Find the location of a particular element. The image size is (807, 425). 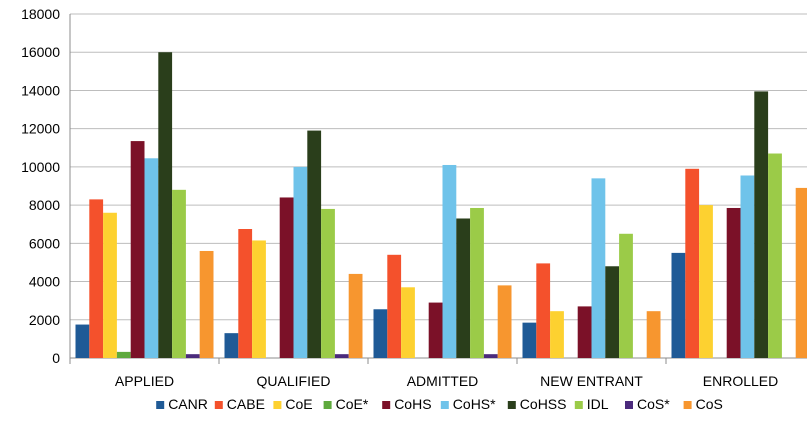

y-tick-label: 8000 is located at coordinates (44, 205).